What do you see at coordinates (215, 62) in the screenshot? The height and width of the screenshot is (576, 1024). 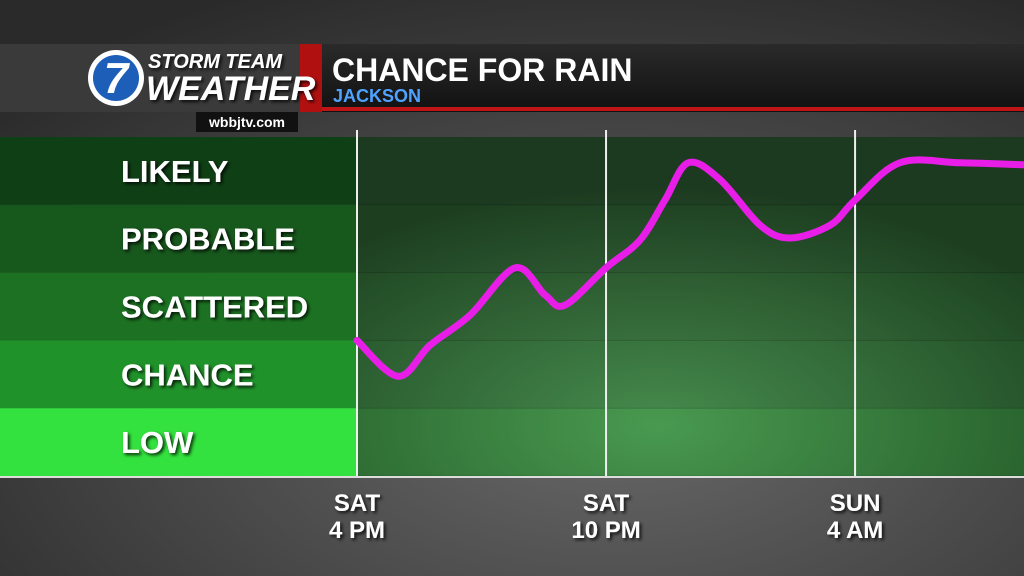 I see `brand-top: STORM TEAM` at bounding box center [215, 62].